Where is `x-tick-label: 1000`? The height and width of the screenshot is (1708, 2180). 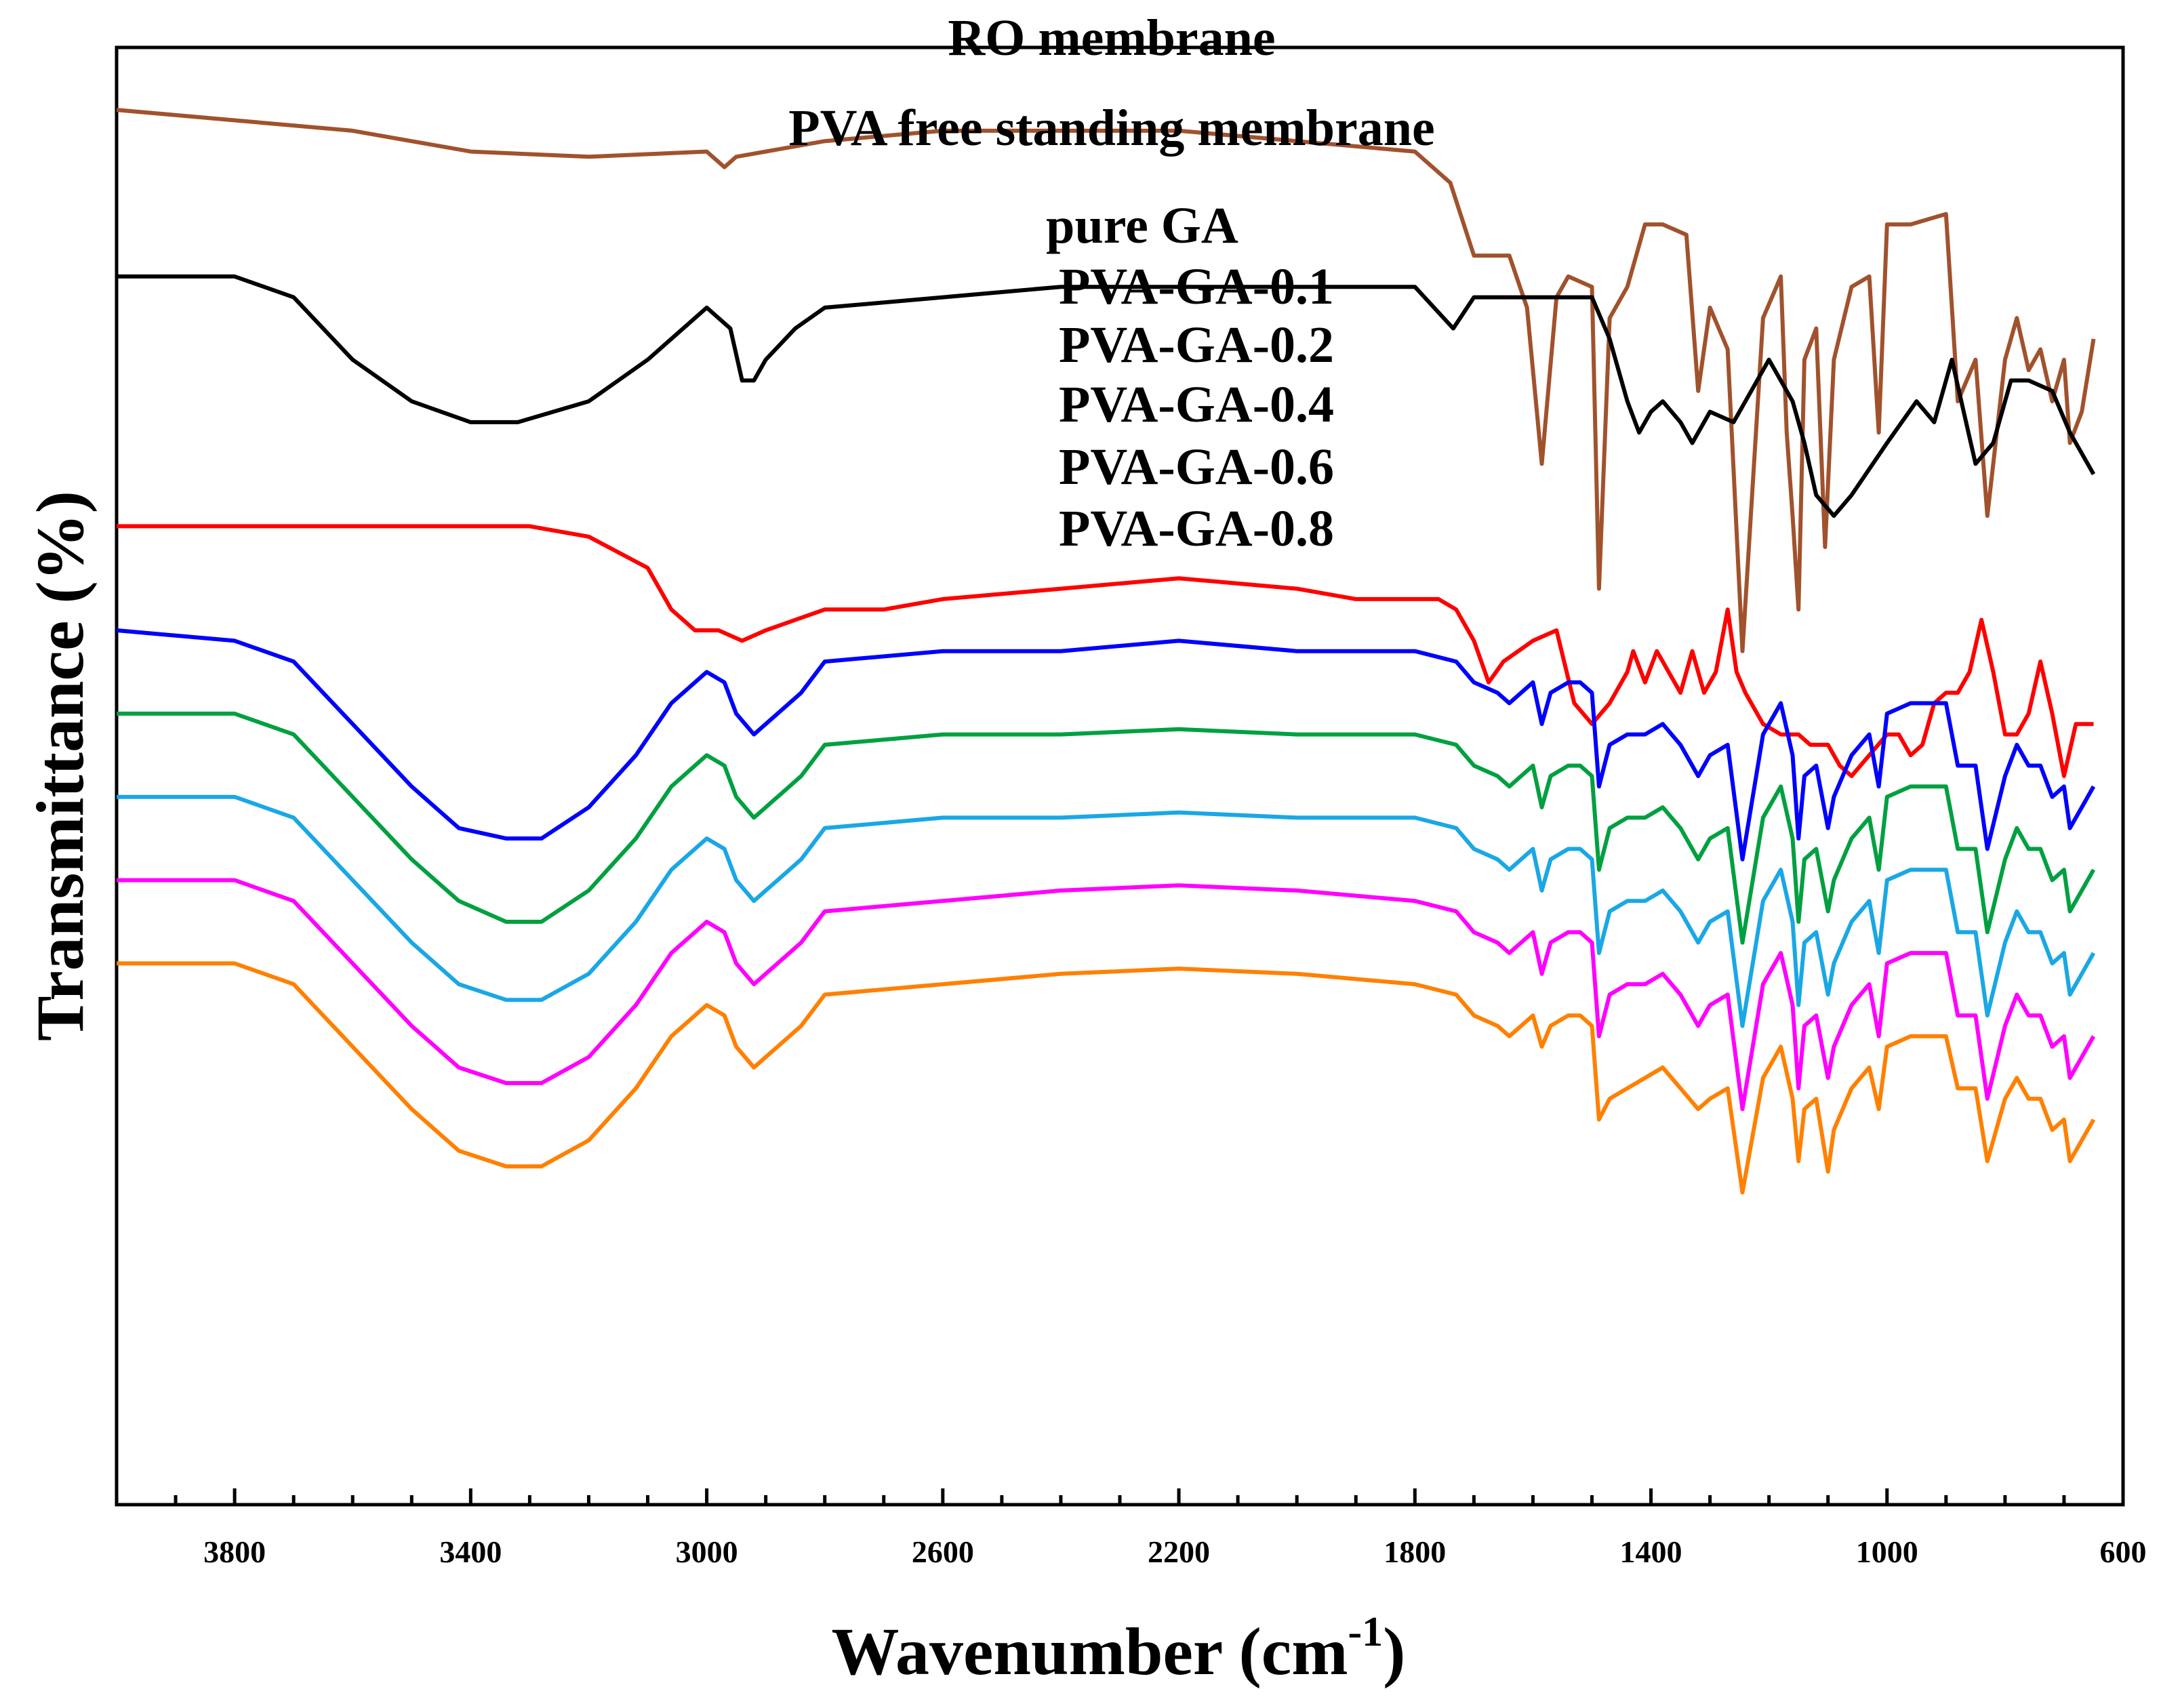
x-tick-label: 1000 is located at coordinates (1887, 1552).